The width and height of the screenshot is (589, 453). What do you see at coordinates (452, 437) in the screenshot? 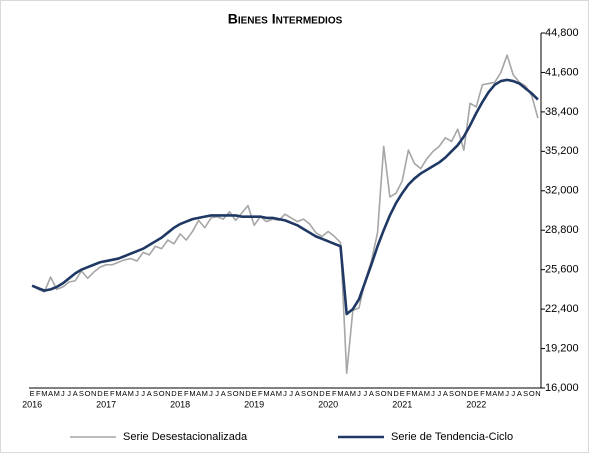
I see `legend-label: Serie de Tendencia-Ciclo` at bounding box center [452, 437].